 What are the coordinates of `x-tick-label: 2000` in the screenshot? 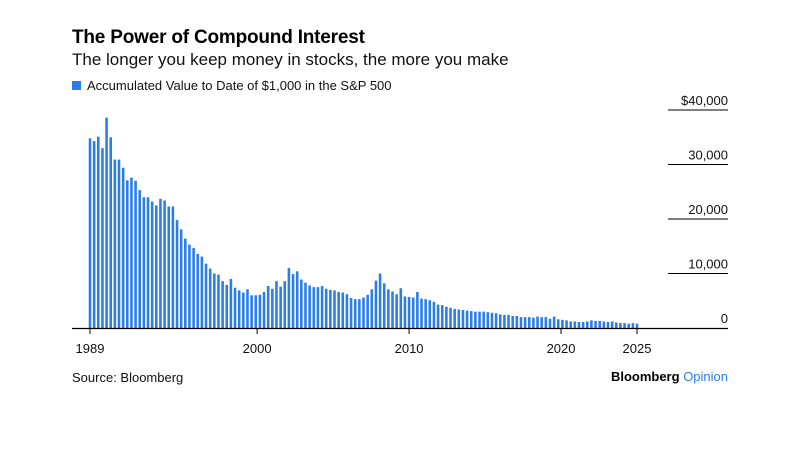 It's located at (257, 348).